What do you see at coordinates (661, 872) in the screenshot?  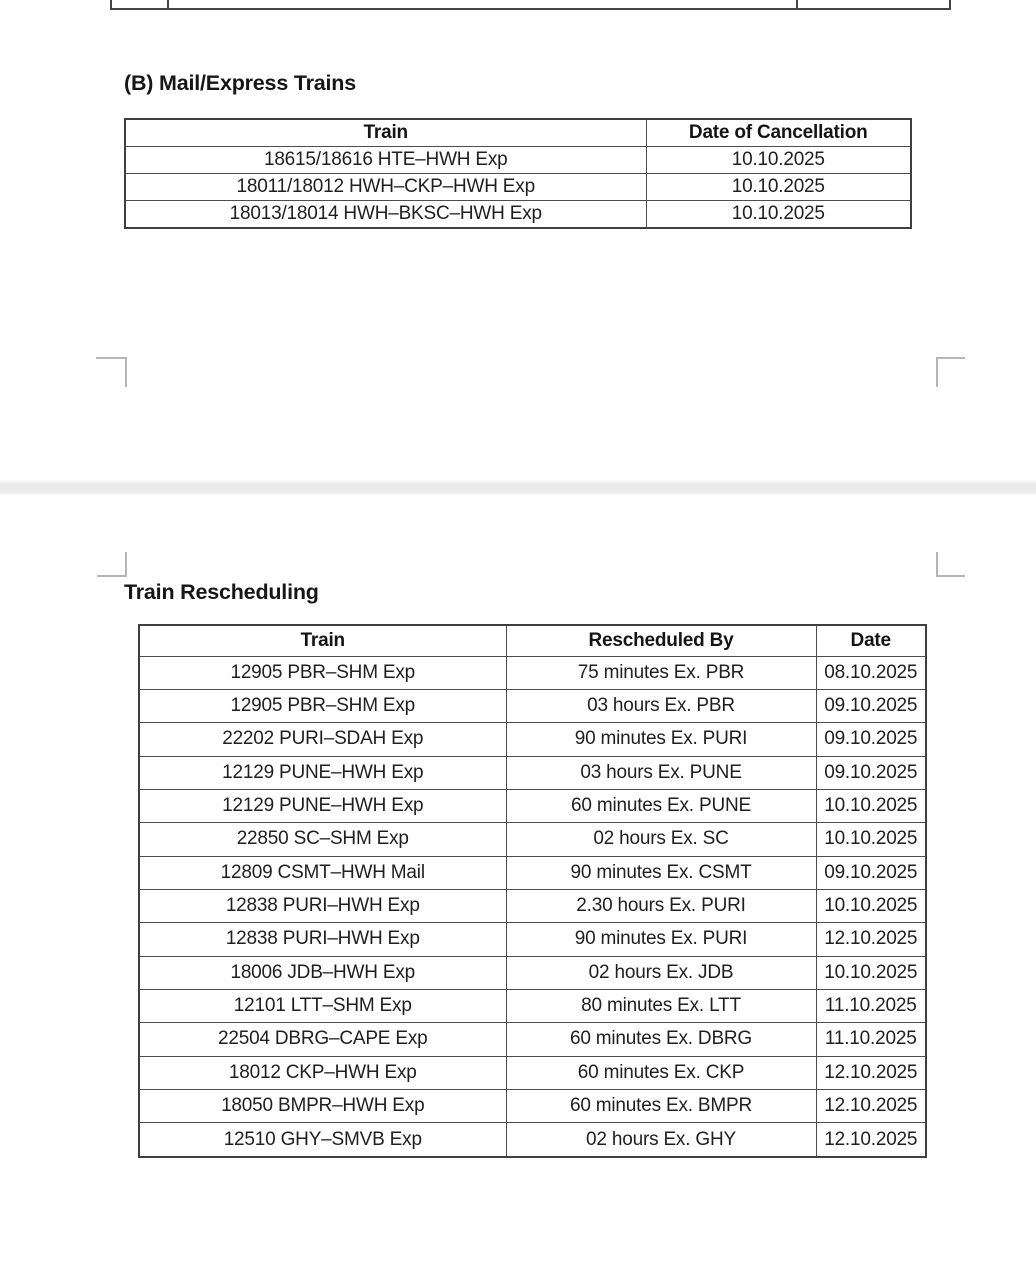 I see `table-cell: 90 minutes Ex. CSMT` at bounding box center [661, 872].